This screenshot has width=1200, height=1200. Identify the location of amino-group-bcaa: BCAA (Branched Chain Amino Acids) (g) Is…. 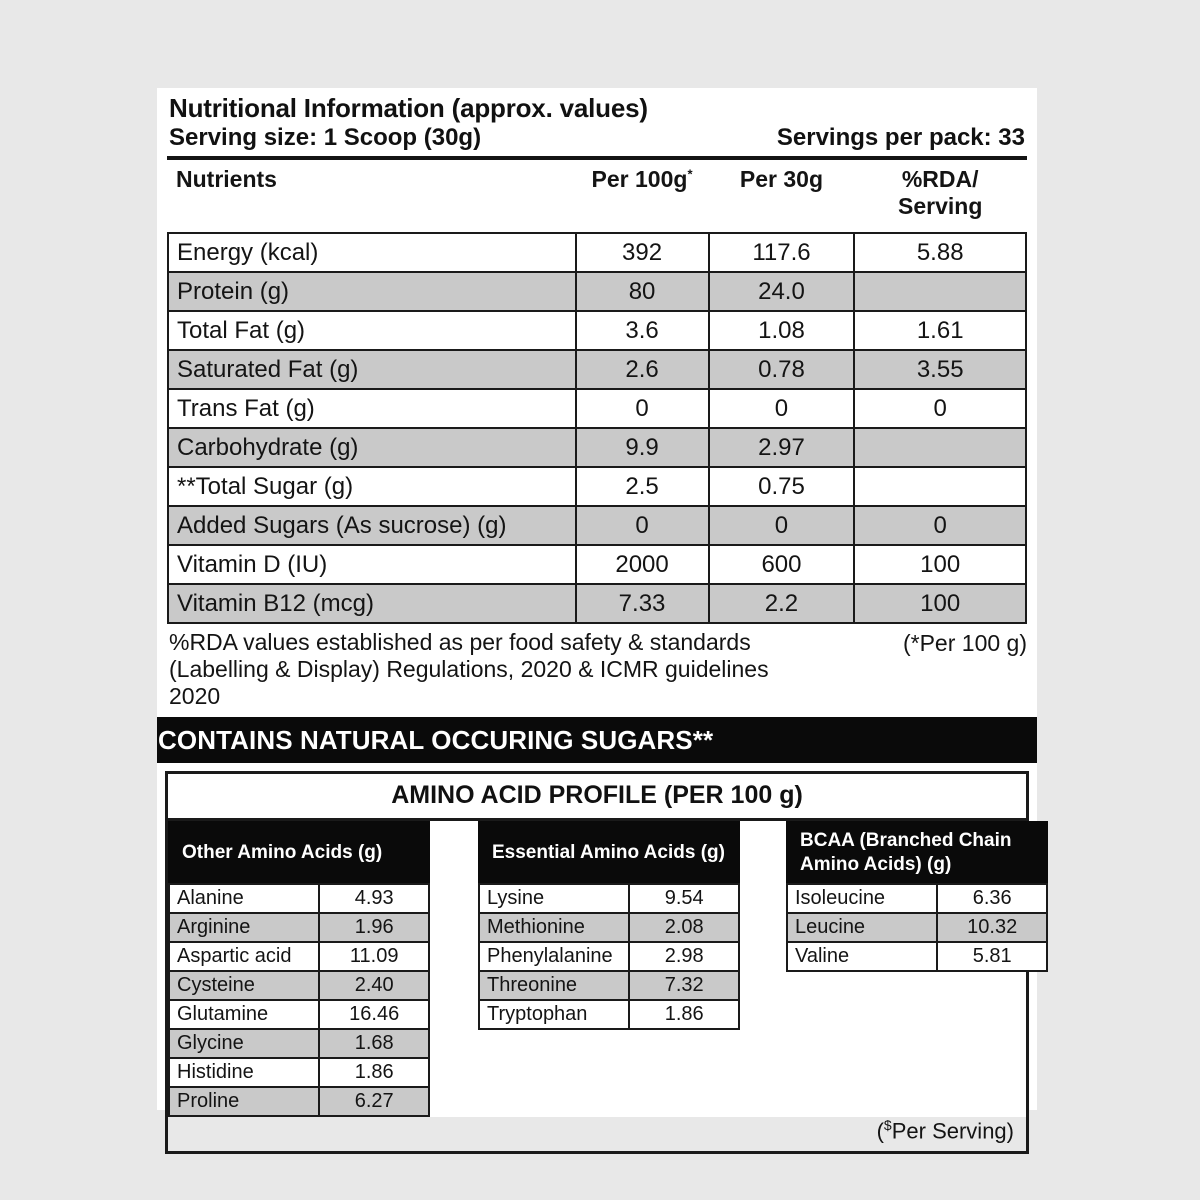
(916, 897).